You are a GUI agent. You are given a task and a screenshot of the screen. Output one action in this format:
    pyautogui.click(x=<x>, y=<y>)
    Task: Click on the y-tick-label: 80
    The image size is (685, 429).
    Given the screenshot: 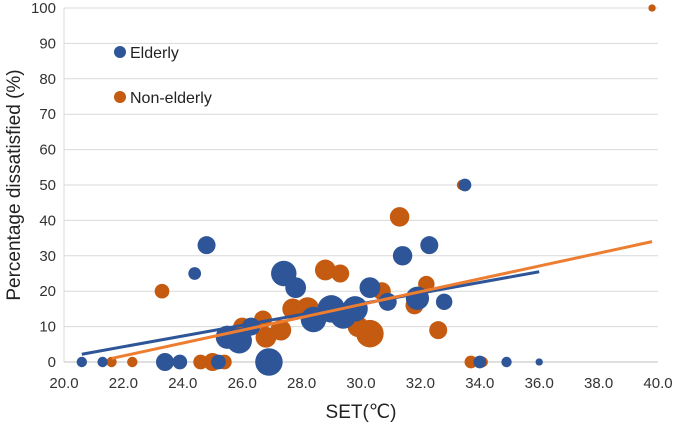 What is the action you would take?
    pyautogui.click(x=47, y=79)
    